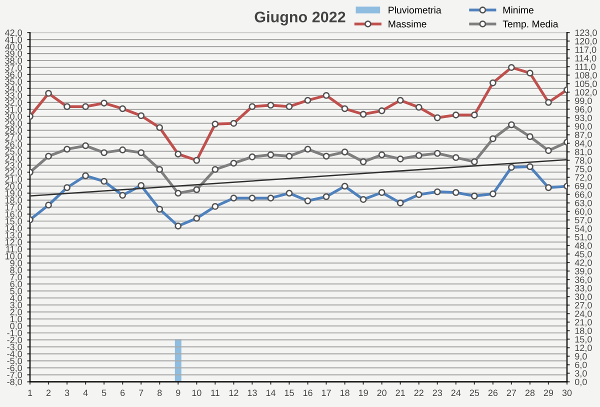 The height and width of the screenshot is (407, 600). What do you see at coordinates (307, 393) in the screenshot?
I see `x-tick-label: 16` at bounding box center [307, 393].